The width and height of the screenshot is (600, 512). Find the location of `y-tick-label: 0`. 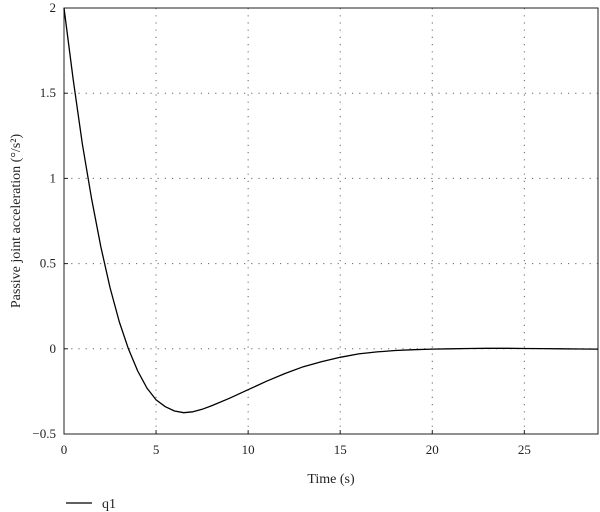

y-tick-label: 0 is located at coordinates (53, 348).